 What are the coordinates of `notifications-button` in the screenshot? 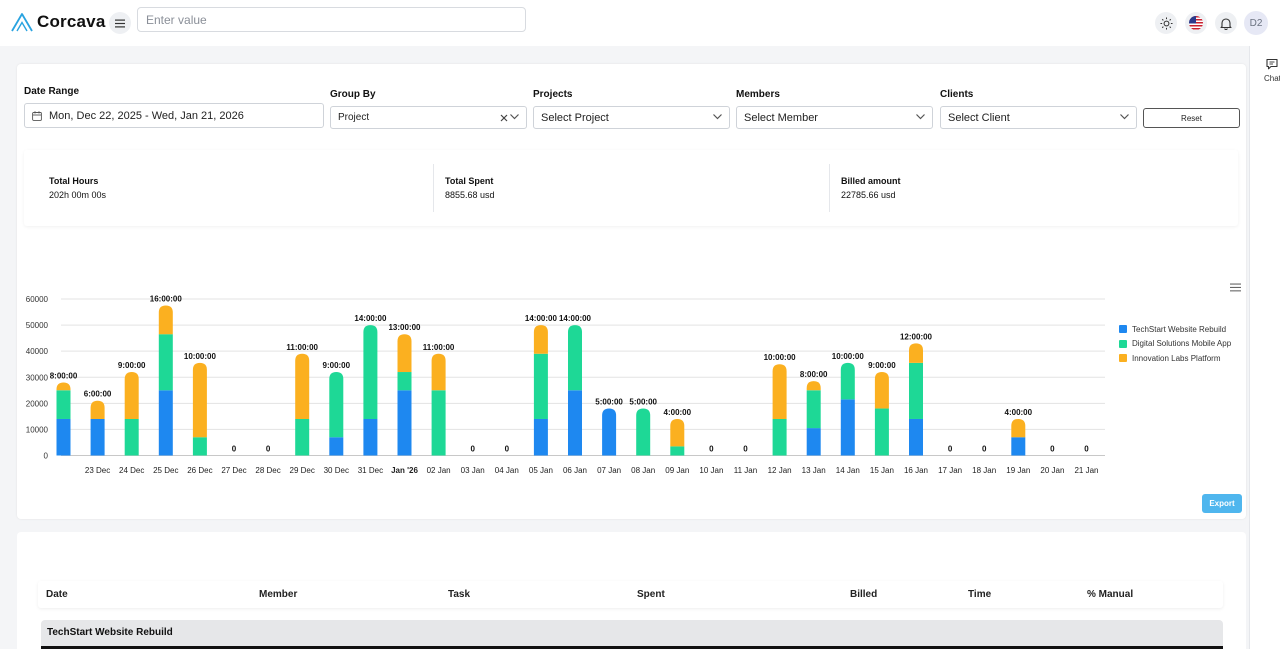 It's located at (1226, 23).